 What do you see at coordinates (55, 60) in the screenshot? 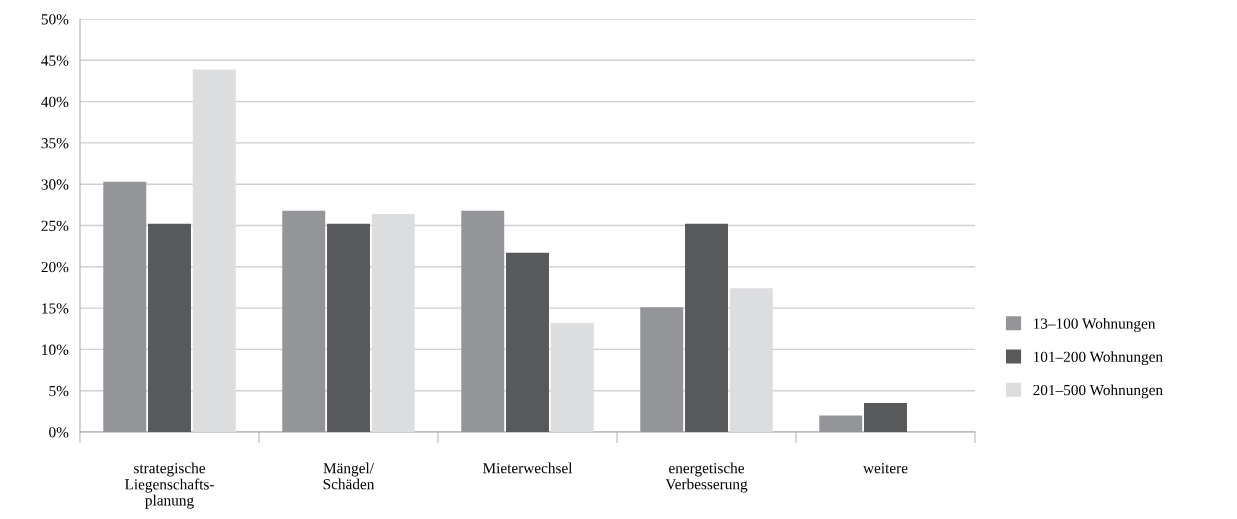
I see `y-tick-label: 45%` at bounding box center [55, 60].